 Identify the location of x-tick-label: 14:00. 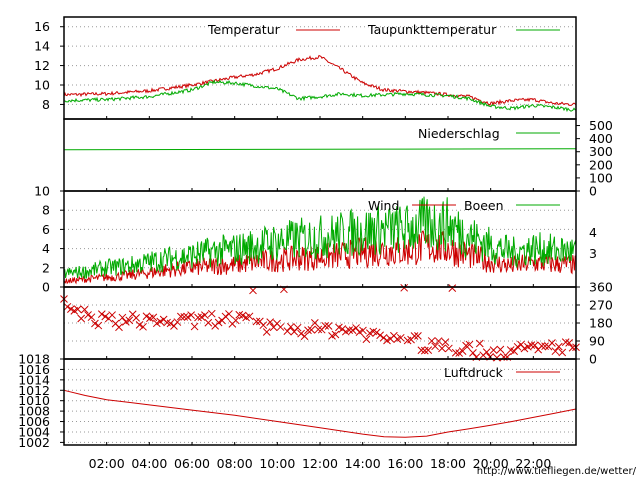
(363, 463).